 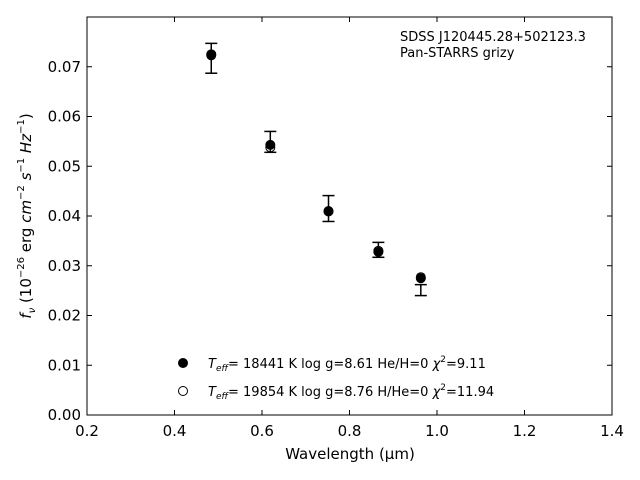 I want to click on y-tick-label: 0.02, so click(x=64, y=316).